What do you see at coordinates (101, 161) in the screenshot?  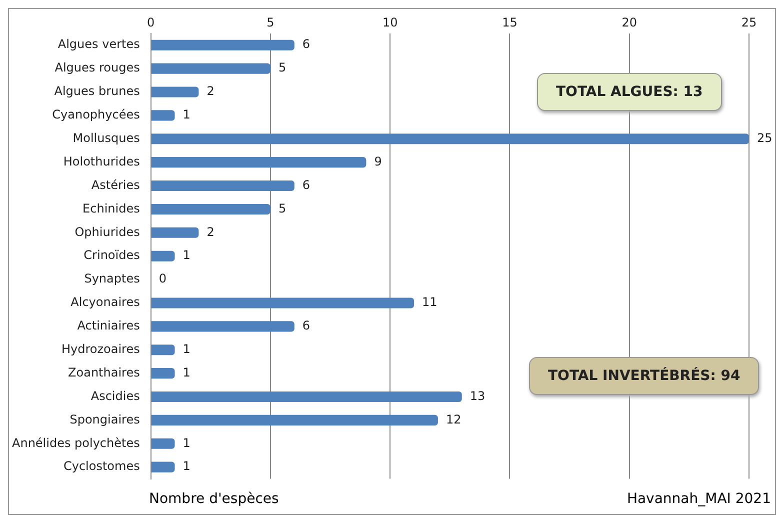 I see `y-tick-label: Holothurides` at bounding box center [101, 161].